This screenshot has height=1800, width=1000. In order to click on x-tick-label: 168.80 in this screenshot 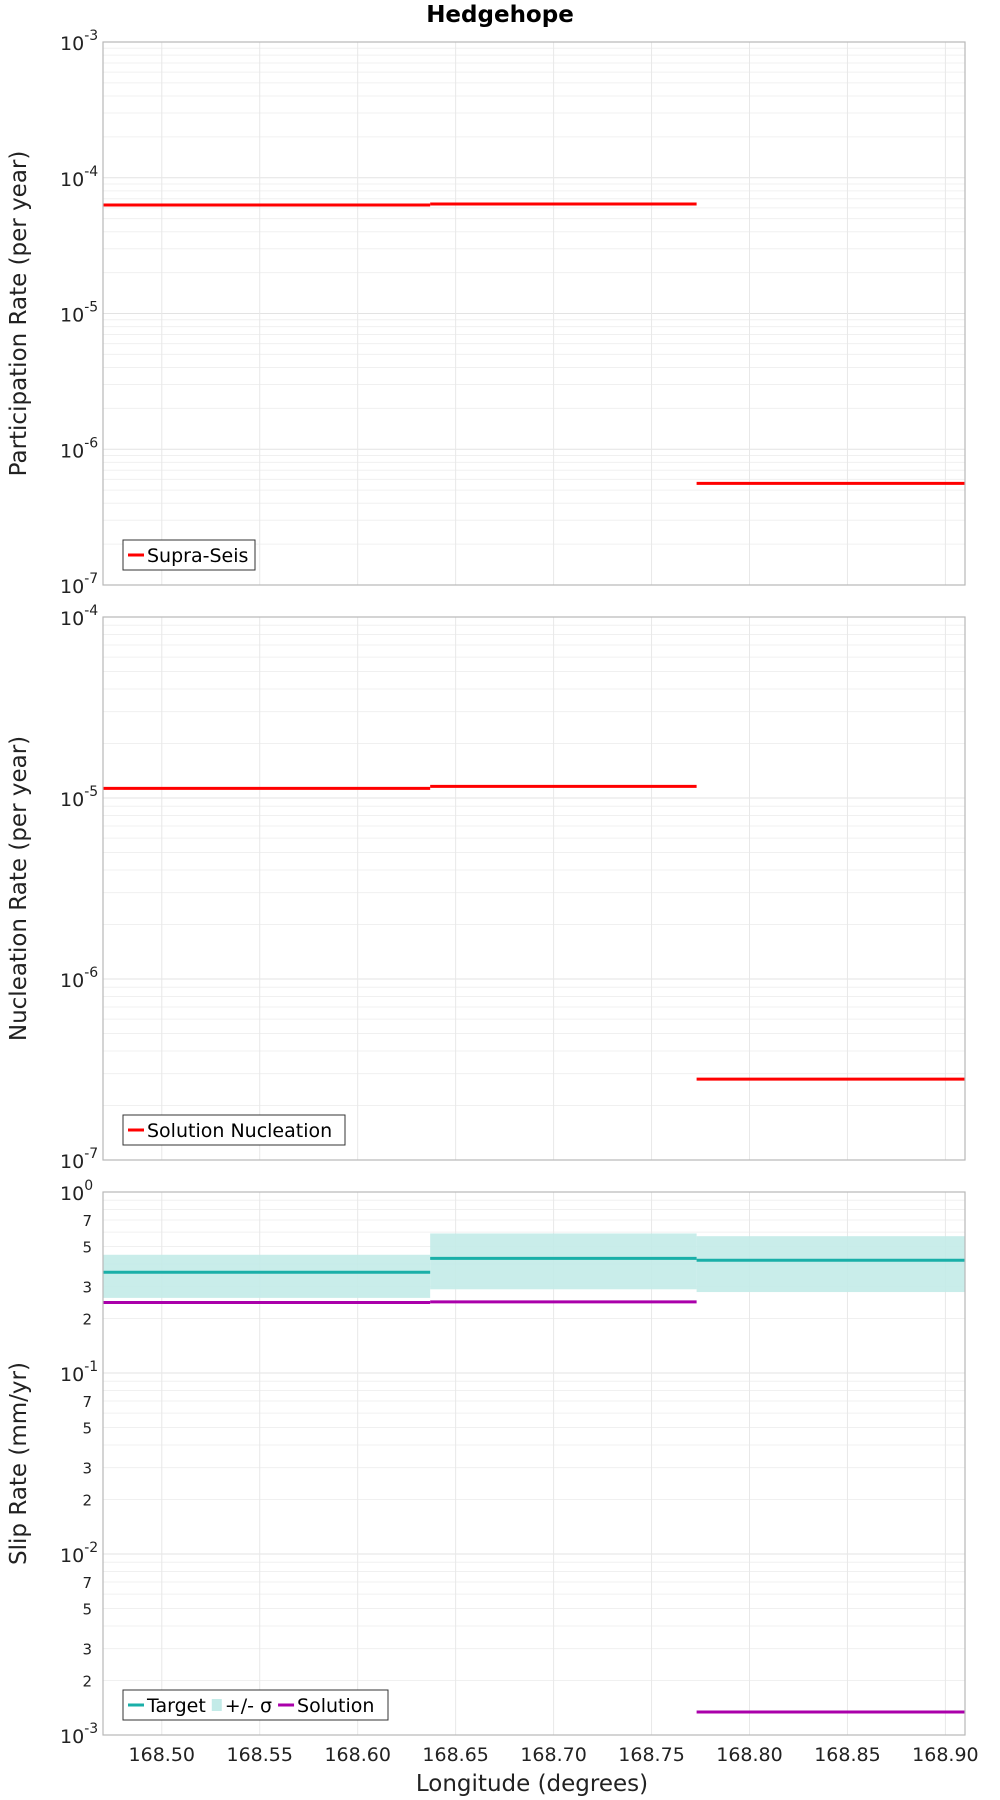, I will do `click(749, 1755)`.